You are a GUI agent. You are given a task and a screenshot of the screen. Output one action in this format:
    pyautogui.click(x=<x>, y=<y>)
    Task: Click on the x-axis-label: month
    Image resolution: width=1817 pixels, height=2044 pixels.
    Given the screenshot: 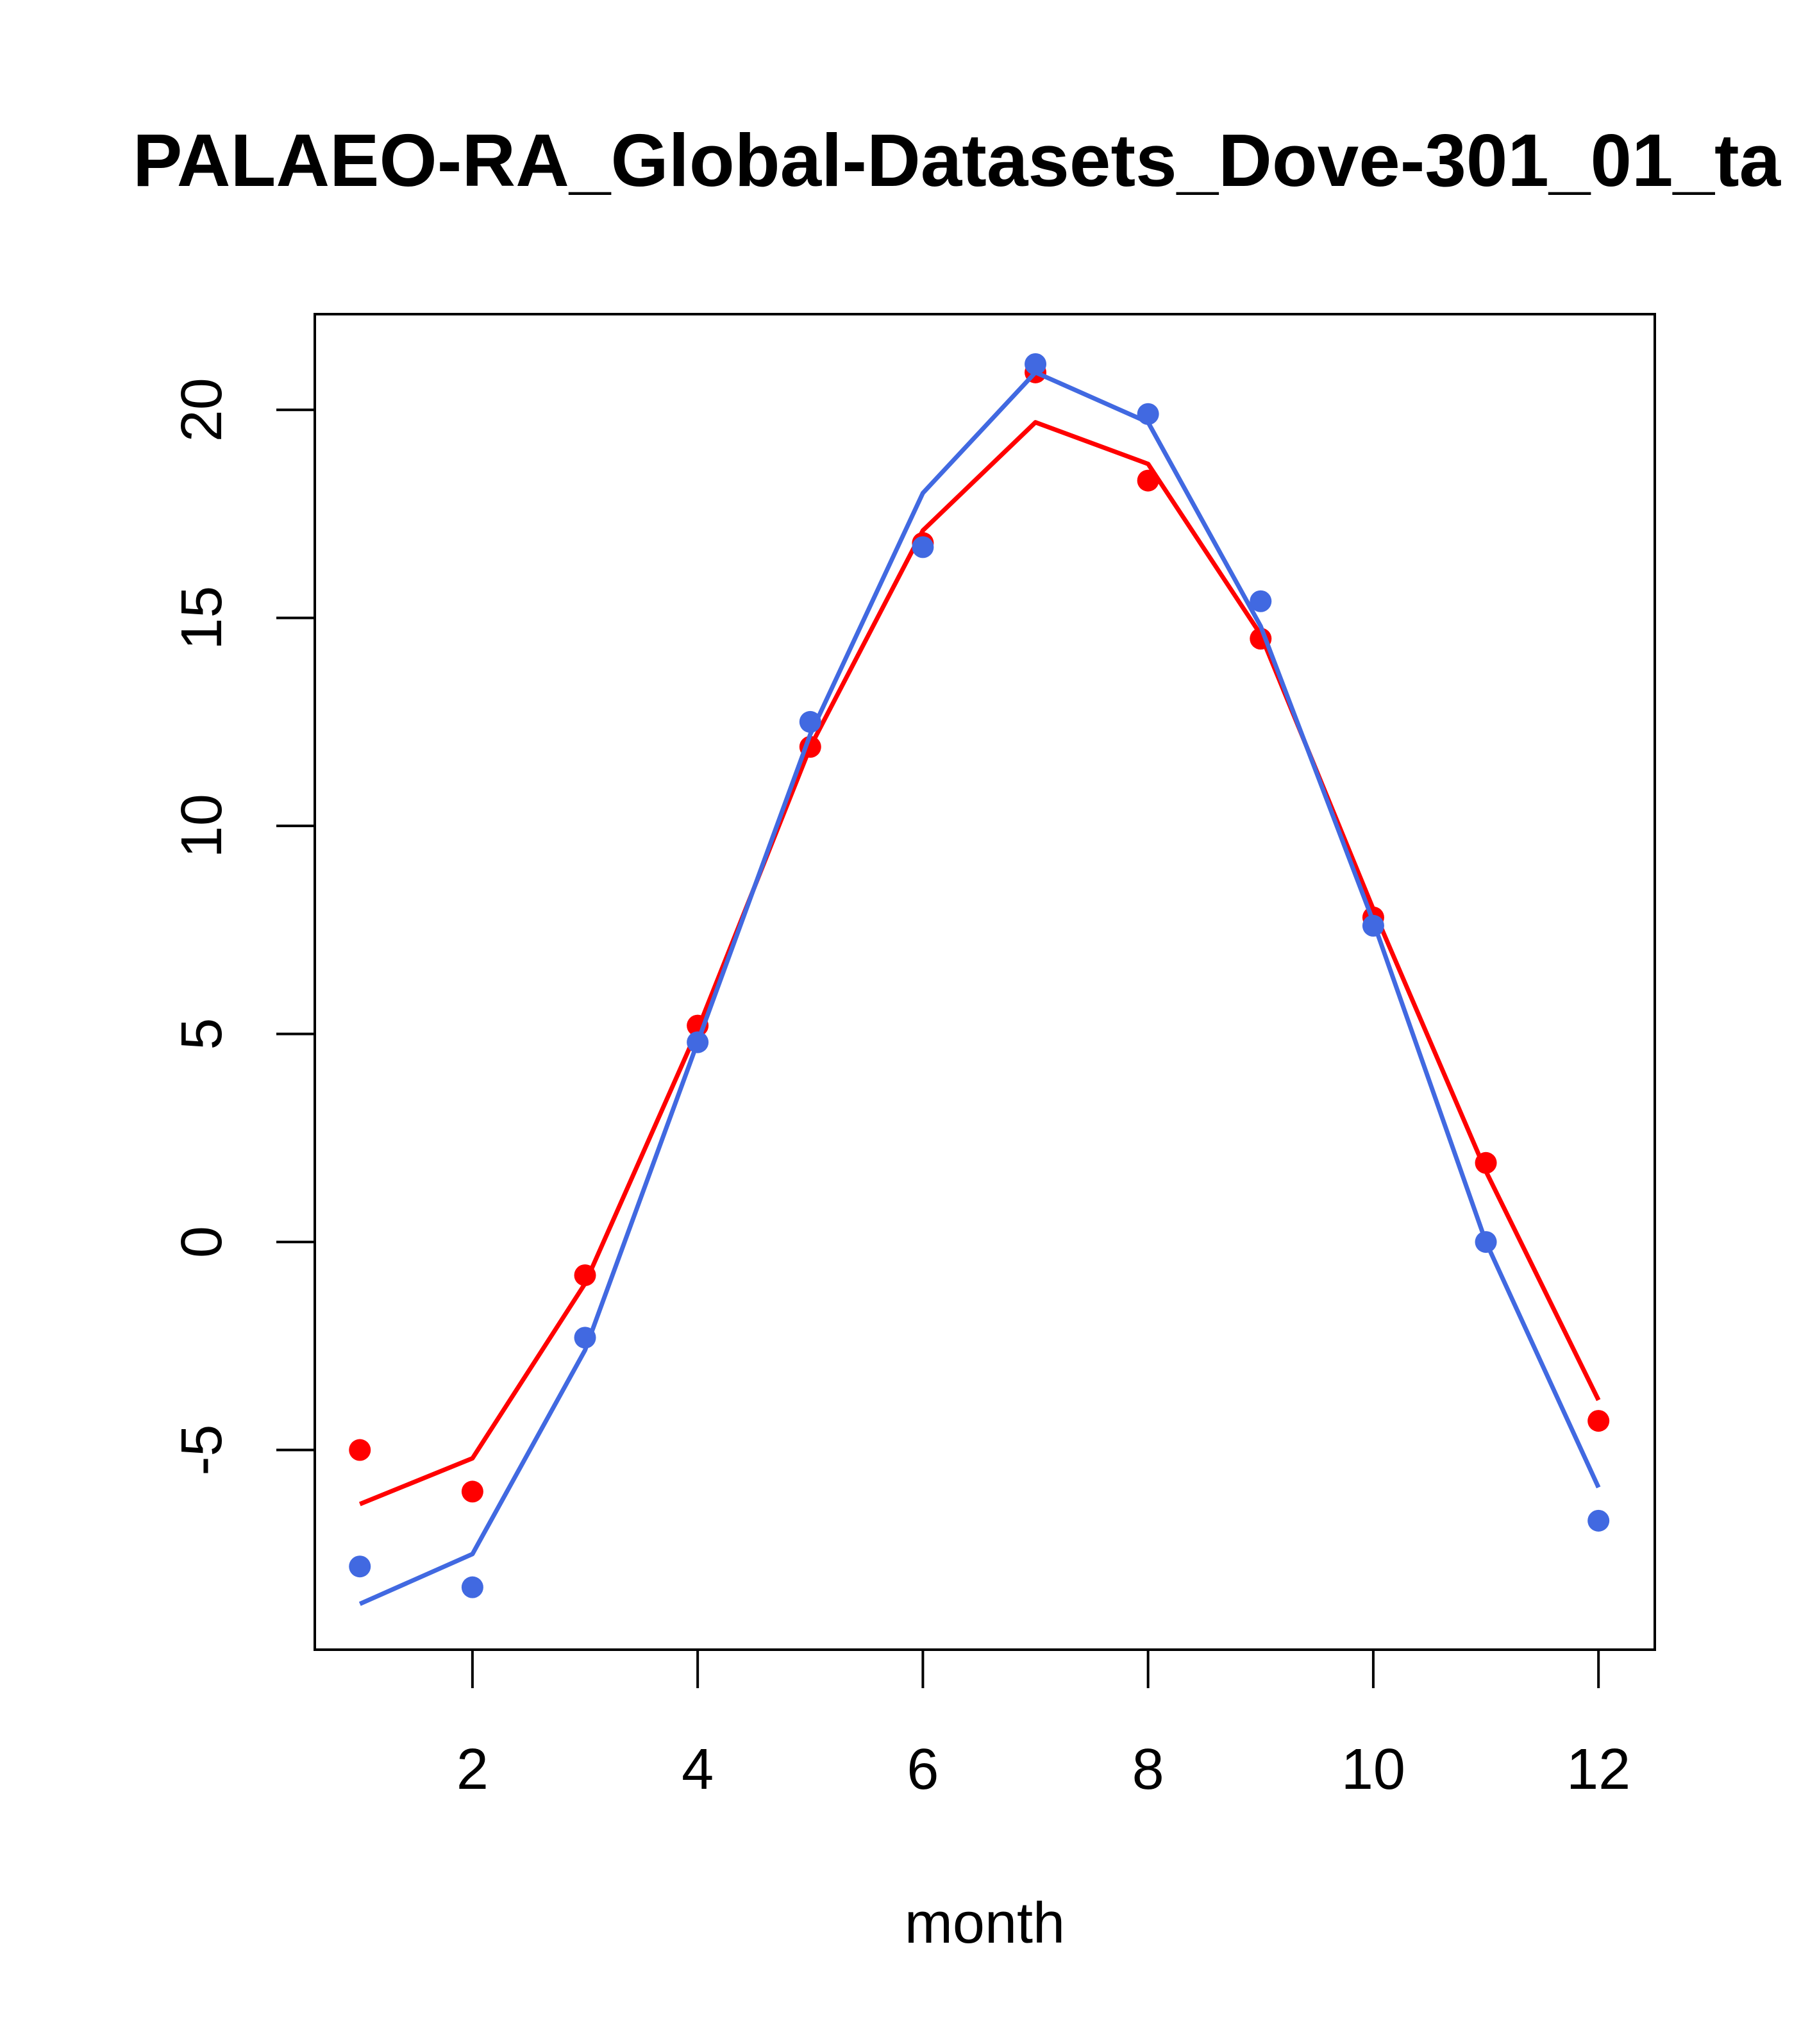 What is the action you would take?
    pyautogui.click(x=985, y=1923)
    